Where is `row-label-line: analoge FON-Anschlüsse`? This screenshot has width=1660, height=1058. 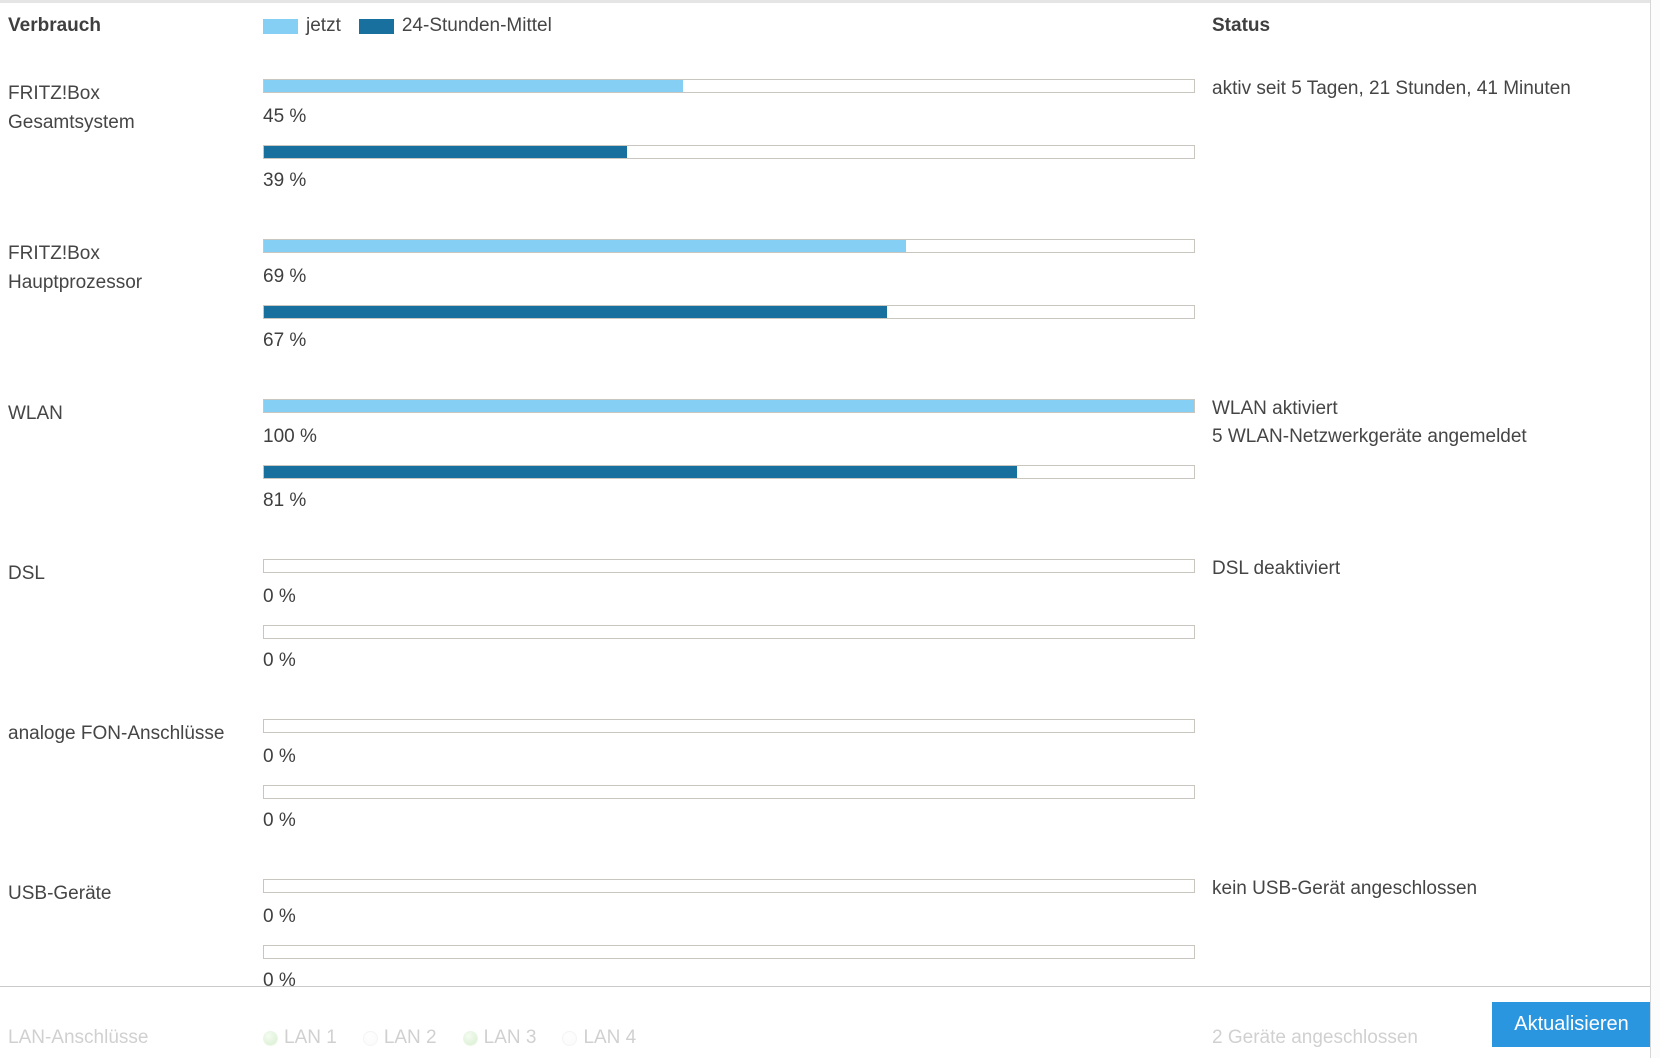
row-label-line: analoge FON-Anschlüsse is located at coordinates (116, 733).